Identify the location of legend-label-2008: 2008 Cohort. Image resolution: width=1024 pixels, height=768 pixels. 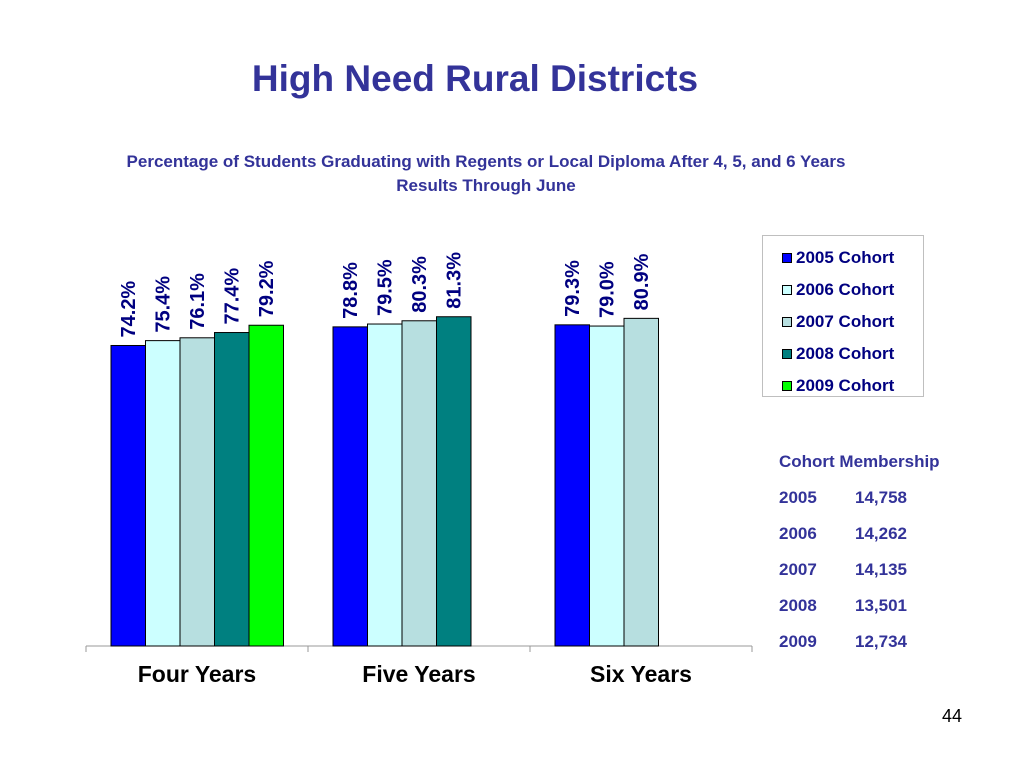
(845, 353).